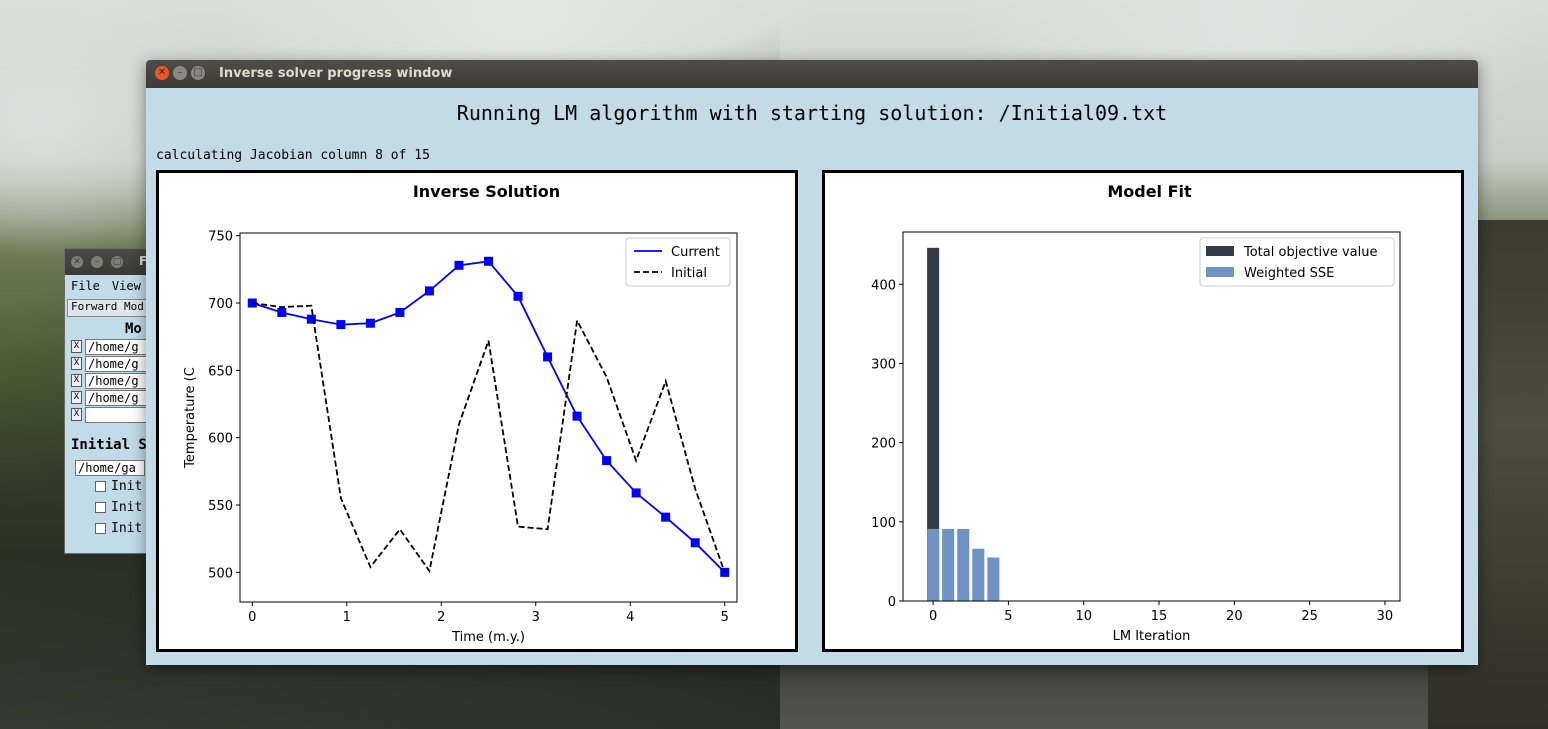 This screenshot has height=729, width=1548. I want to click on x-tick-label: 10, so click(1083, 616).